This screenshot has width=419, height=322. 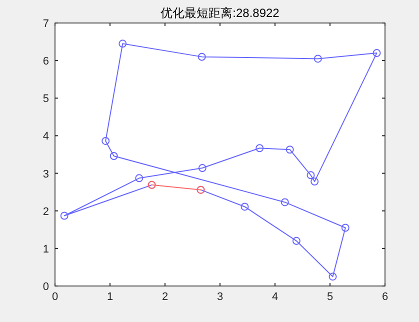 What do you see at coordinates (45, 136) in the screenshot?
I see `y-tick-label: 4` at bounding box center [45, 136].